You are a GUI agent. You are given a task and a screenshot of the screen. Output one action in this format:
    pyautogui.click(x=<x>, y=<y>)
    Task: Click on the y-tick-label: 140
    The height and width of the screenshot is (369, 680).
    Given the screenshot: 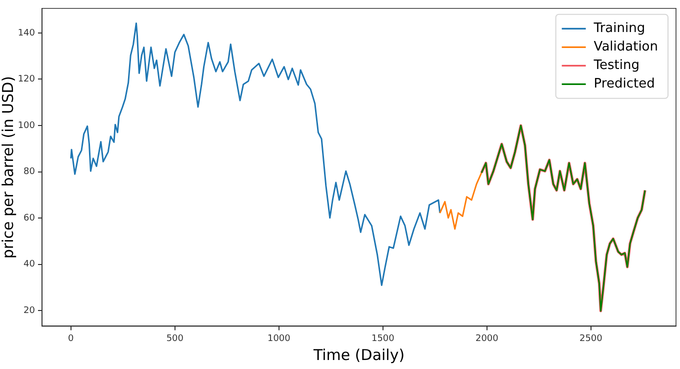 What is the action you would take?
    pyautogui.click(x=27, y=33)
    